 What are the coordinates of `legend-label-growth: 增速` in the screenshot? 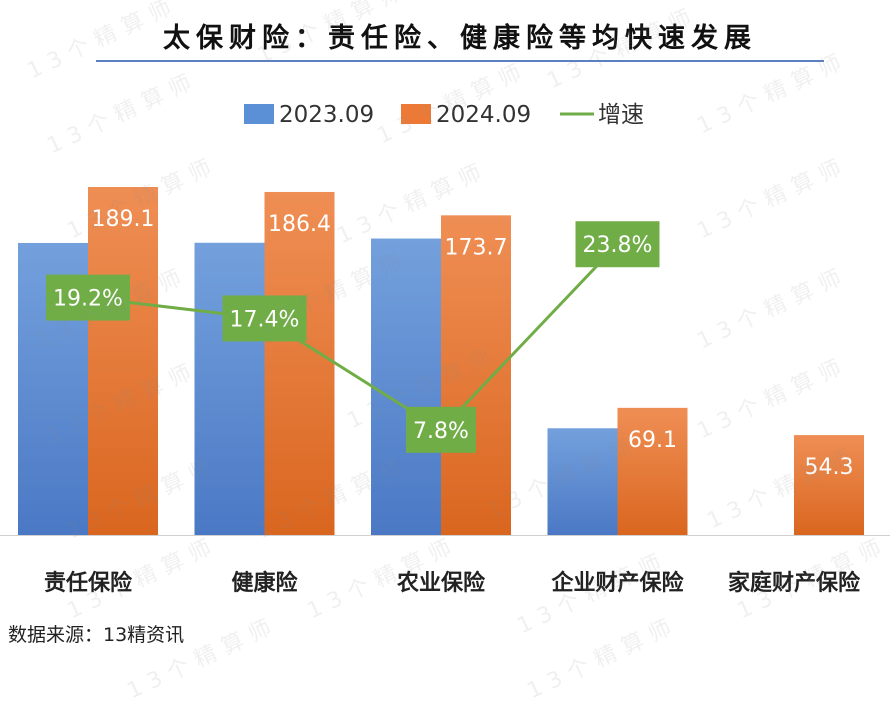 It's located at (621, 115).